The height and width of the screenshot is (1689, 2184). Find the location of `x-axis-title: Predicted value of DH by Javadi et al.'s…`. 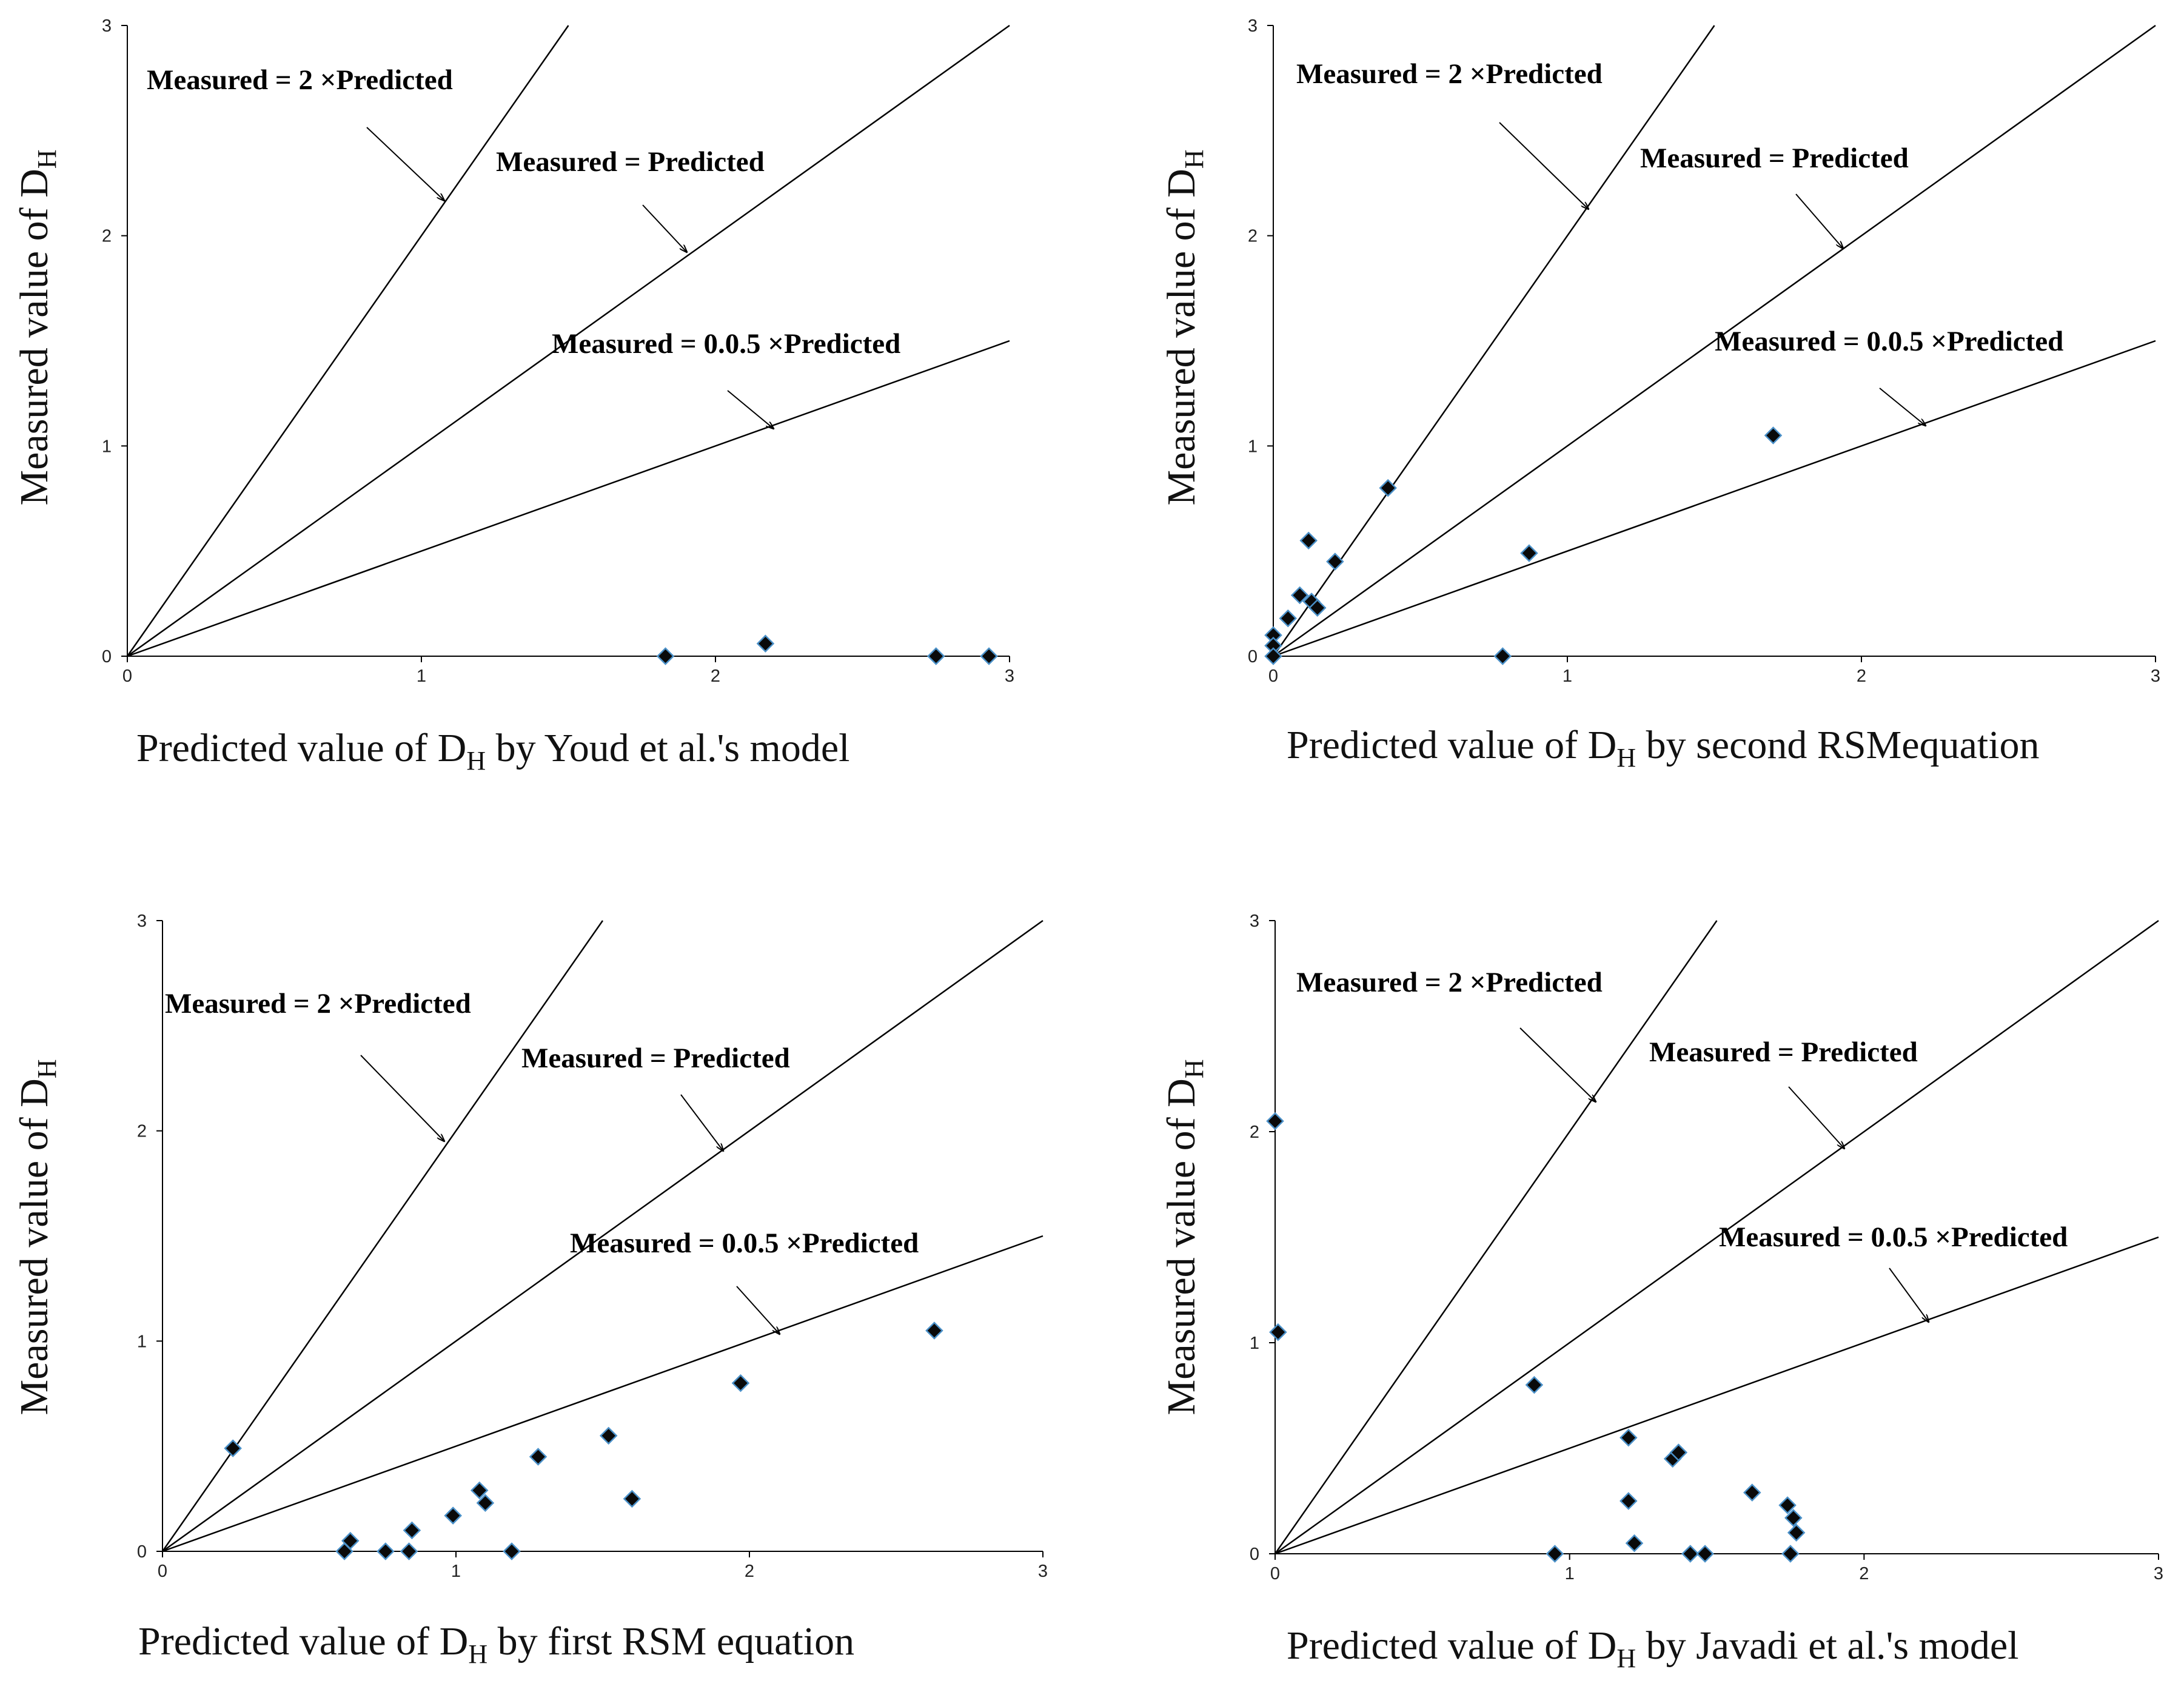

x-axis-title: Predicted value of DH by Javadi et al.'s… is located at coordinates (1653, 1648).